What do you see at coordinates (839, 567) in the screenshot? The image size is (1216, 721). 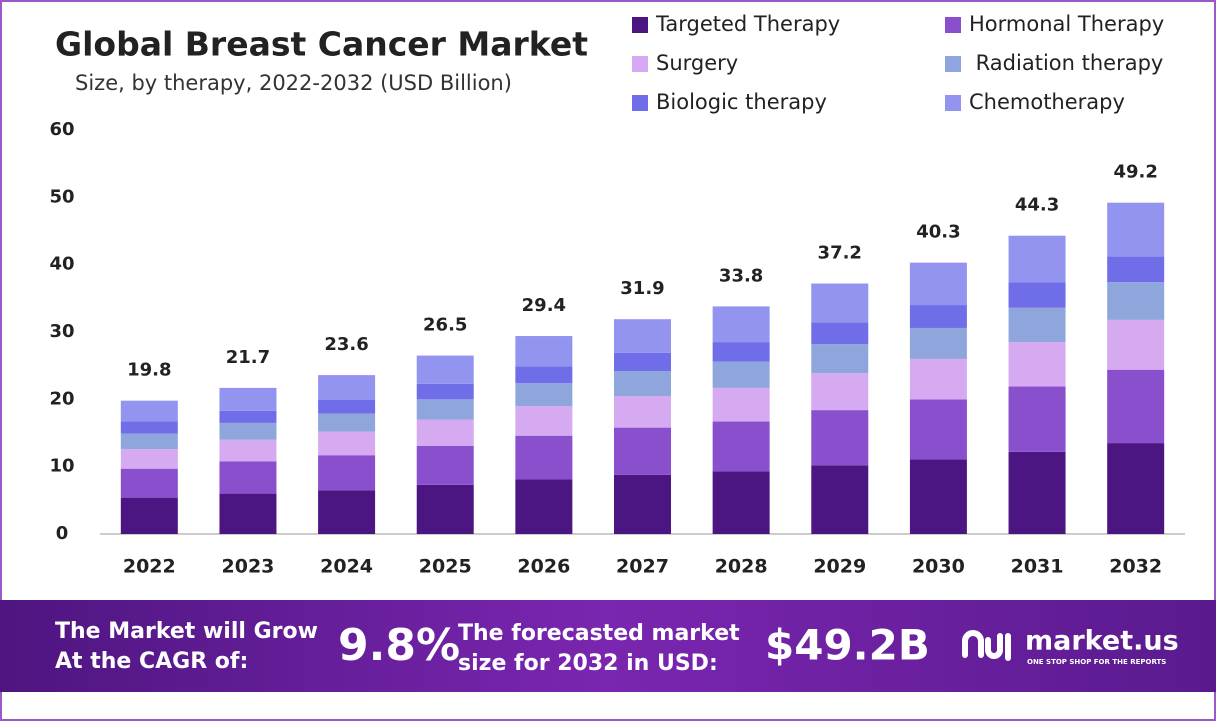 I see `x-tick-label: 2029` at bounding box center [839, 567].